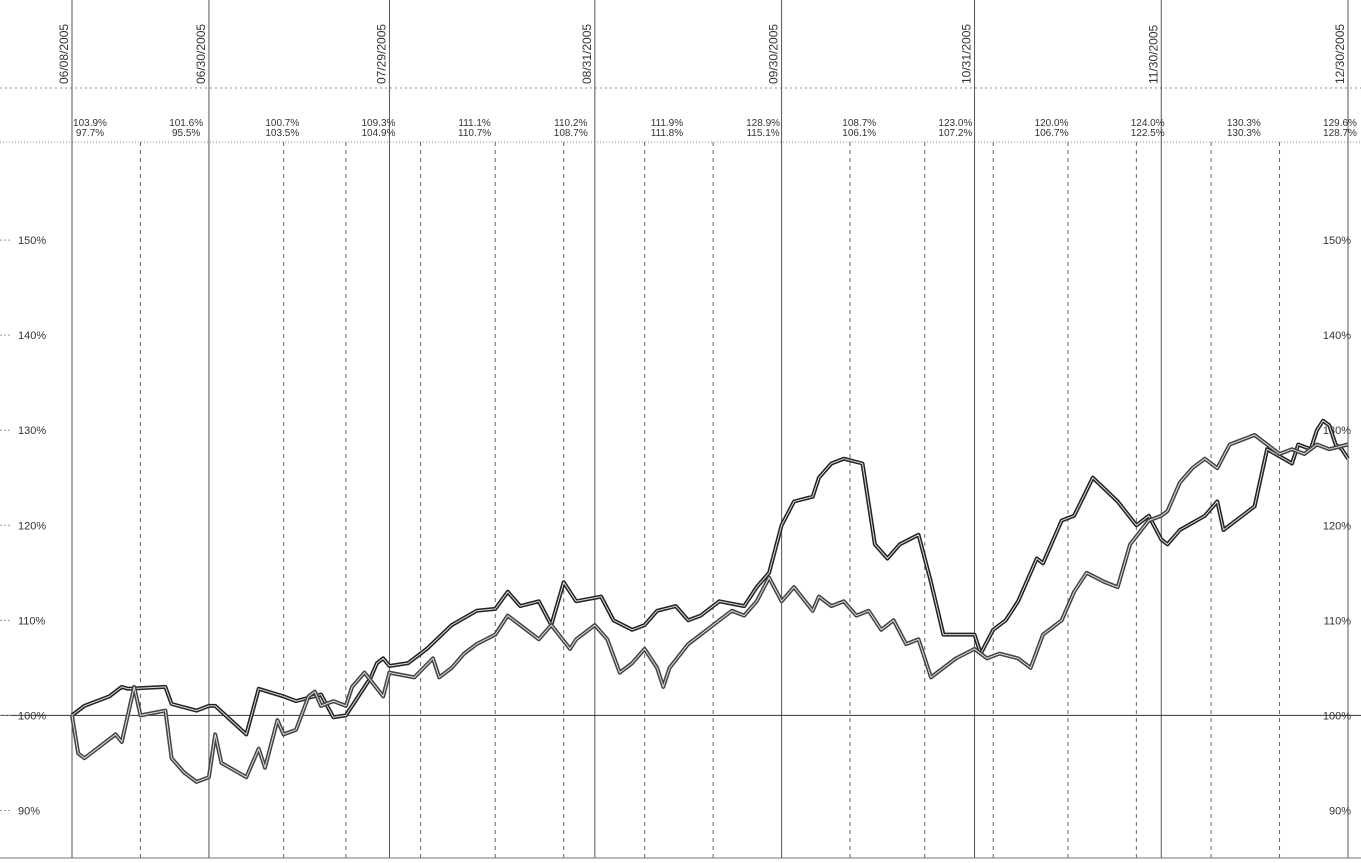  I want to click on y-tick-label-right: 140%, so click(1337, 336).